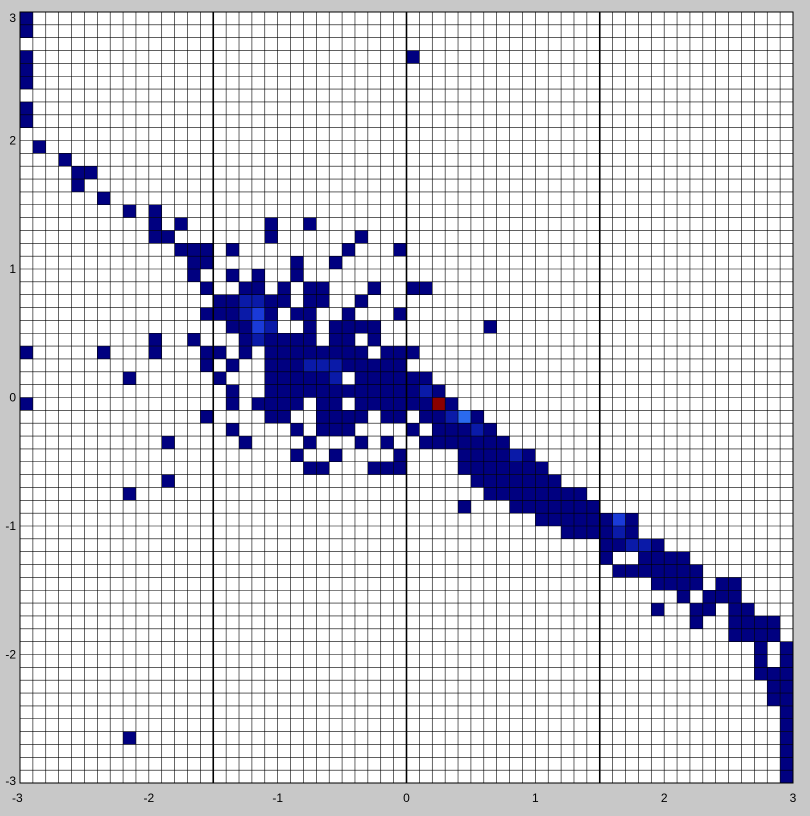 The height and width of the screenshot is (816, 810). What do you see at coordinates (664, 798) in the screenshot?
I see `x-tick-label: 2` at bounding box center [664, 798].